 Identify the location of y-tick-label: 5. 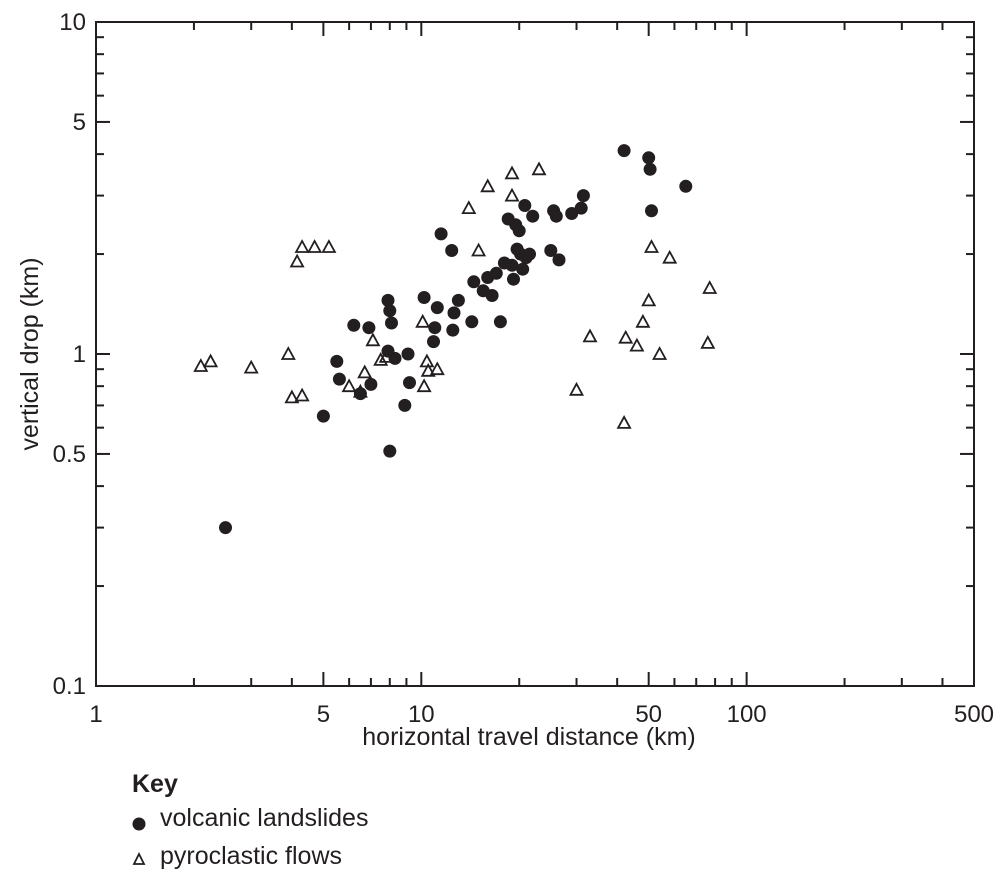
(79, 122).